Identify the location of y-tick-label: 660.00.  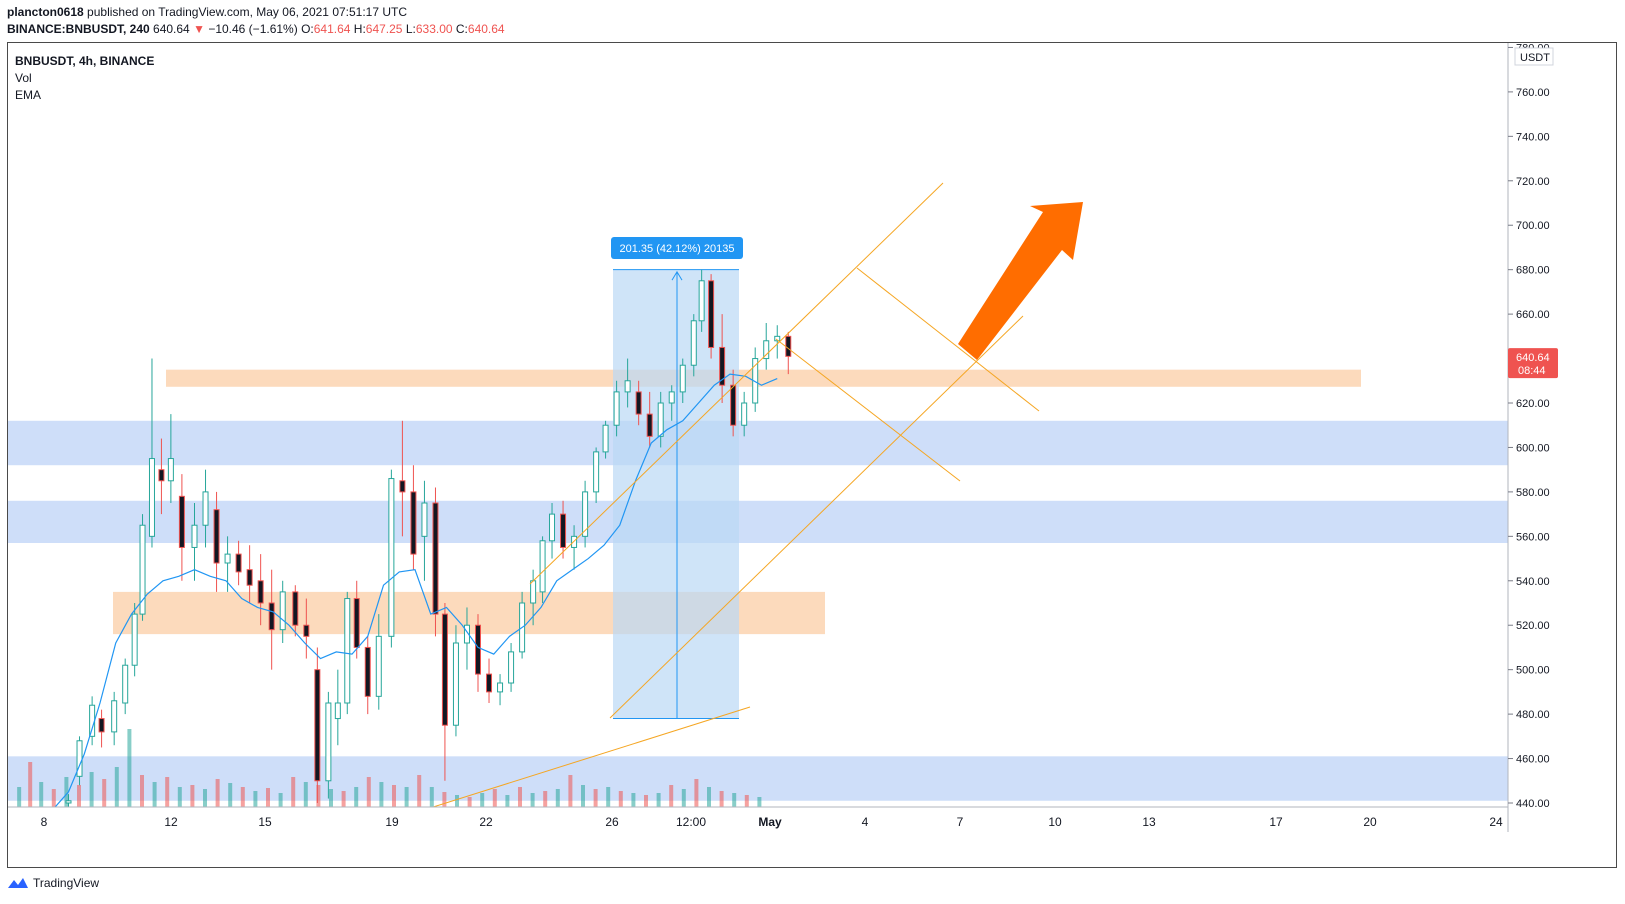
(1533, 315).